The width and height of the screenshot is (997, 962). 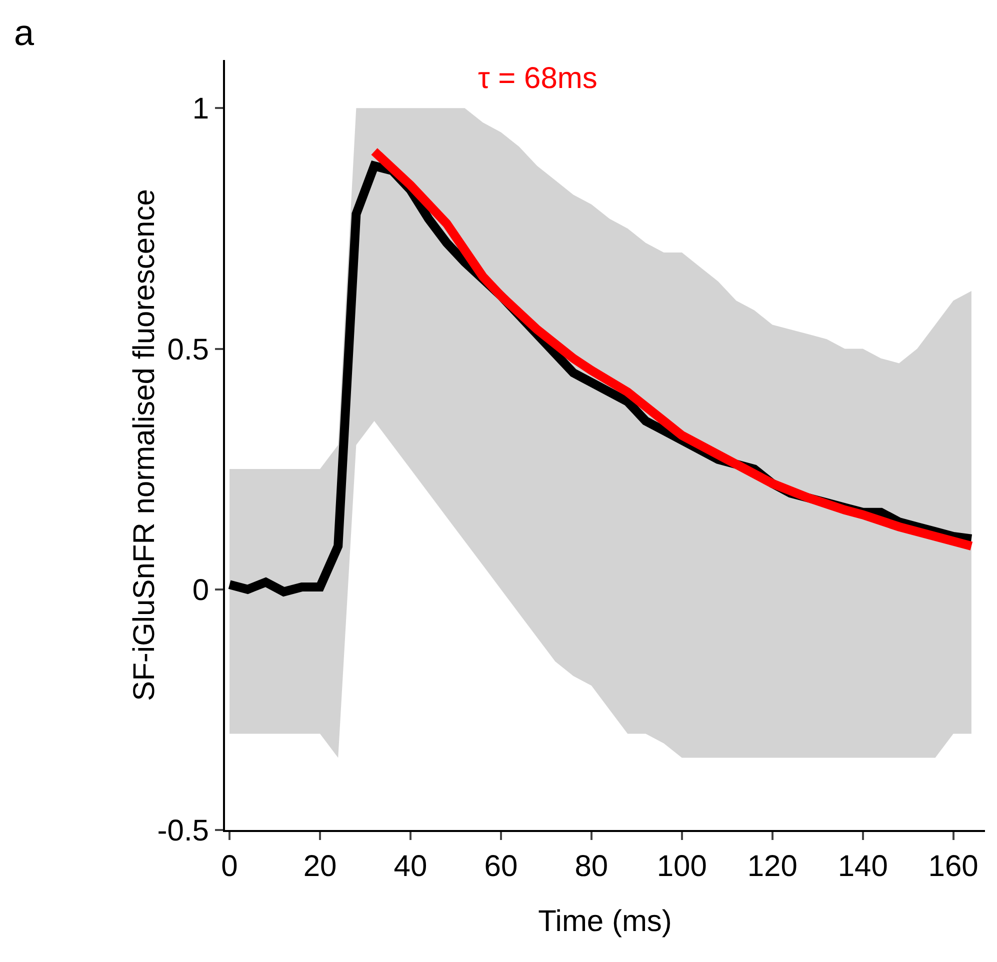 What do you see at coordinates (411, 866) in the screenshot?
I see `x-tick-label: 40` at bounding box center [411, 866].